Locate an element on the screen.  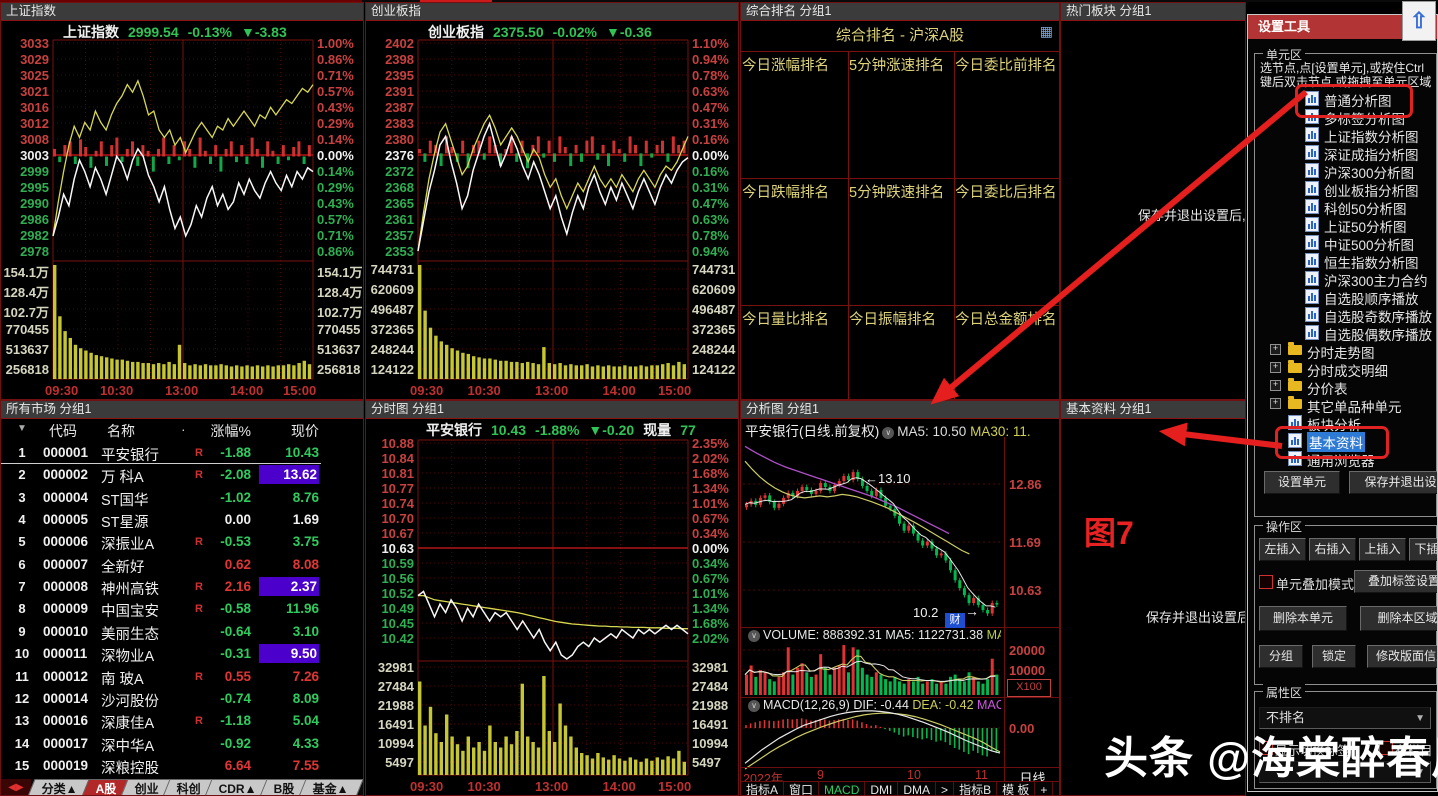
tab-nav-arrows: ◀▶ is located at coordinates (16, 787).